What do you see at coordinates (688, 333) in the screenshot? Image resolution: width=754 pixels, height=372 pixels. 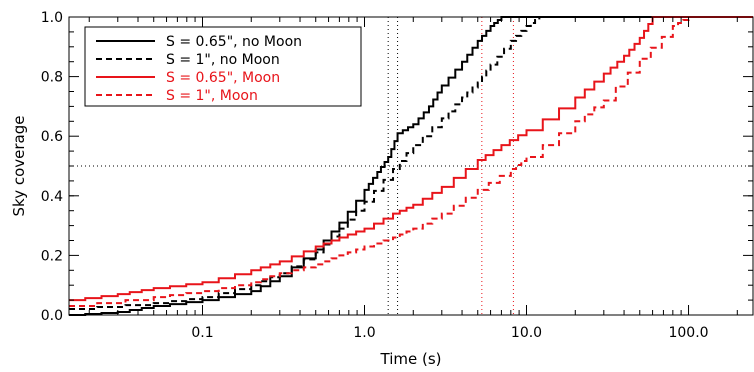 I see `x-tick-label: 100.0` at bounding box center [688, 333].